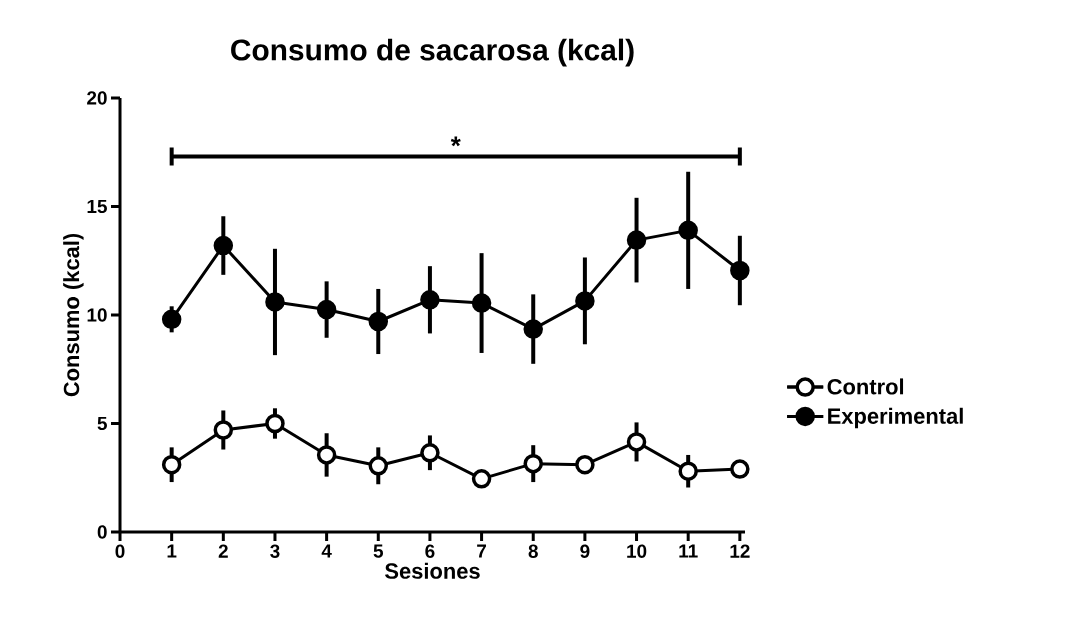 This screenshot has height=631, width=1081. I want to click on legend-label: Control, so click(865, 386).